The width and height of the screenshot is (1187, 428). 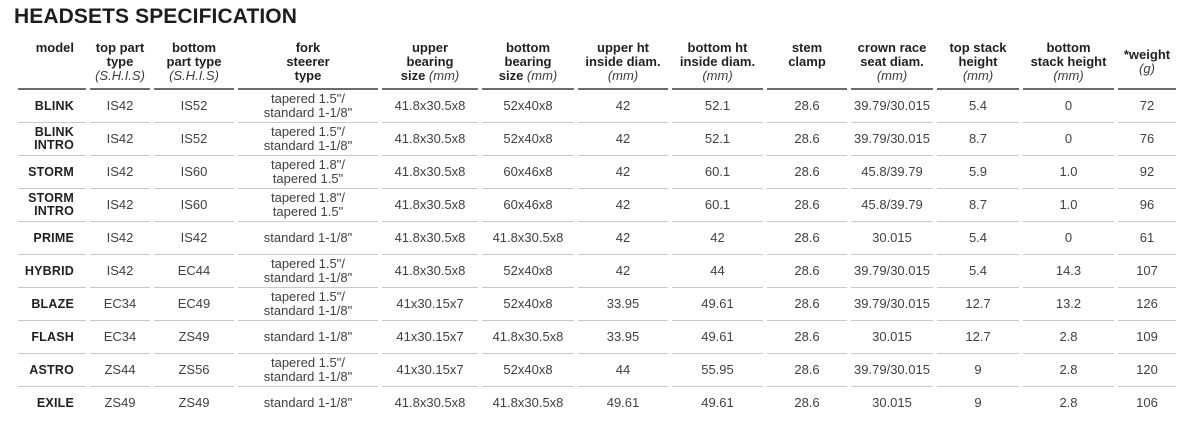 What do you see at coordinates (1147, 139) in the screenshot?
I see `cell-weight: 76` at bounding box center [1147, 139].